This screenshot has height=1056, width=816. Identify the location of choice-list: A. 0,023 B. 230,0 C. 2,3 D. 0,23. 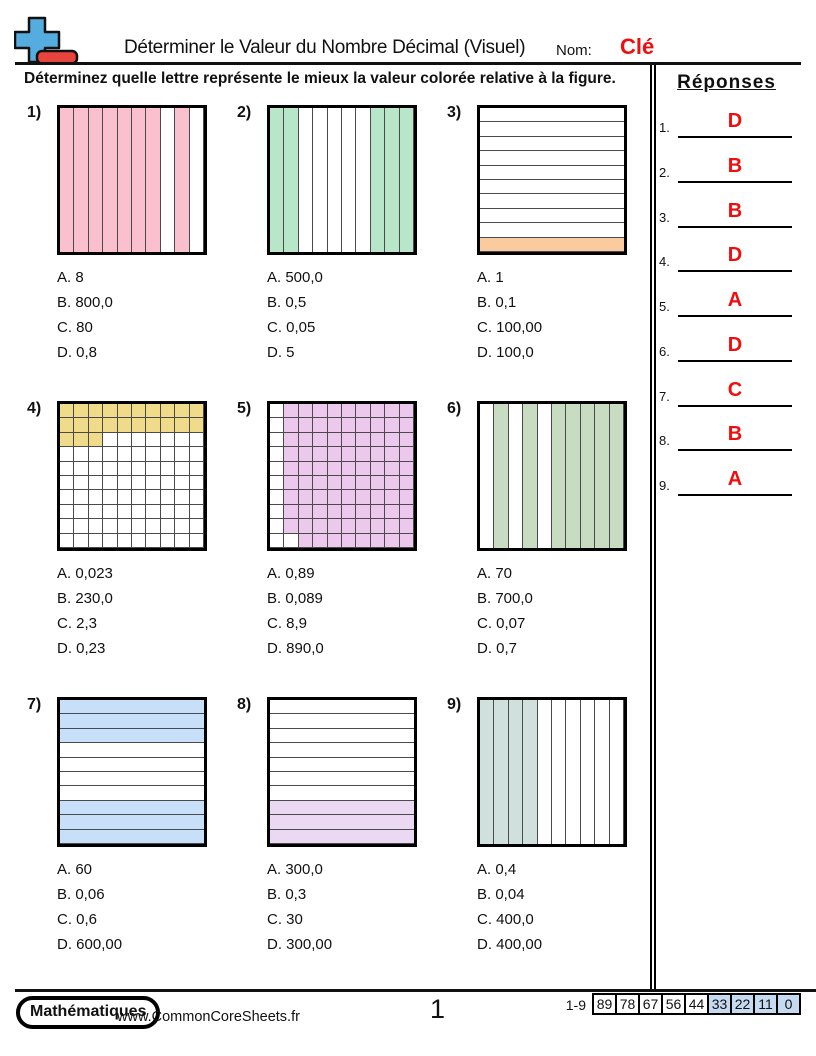
(85, 611).